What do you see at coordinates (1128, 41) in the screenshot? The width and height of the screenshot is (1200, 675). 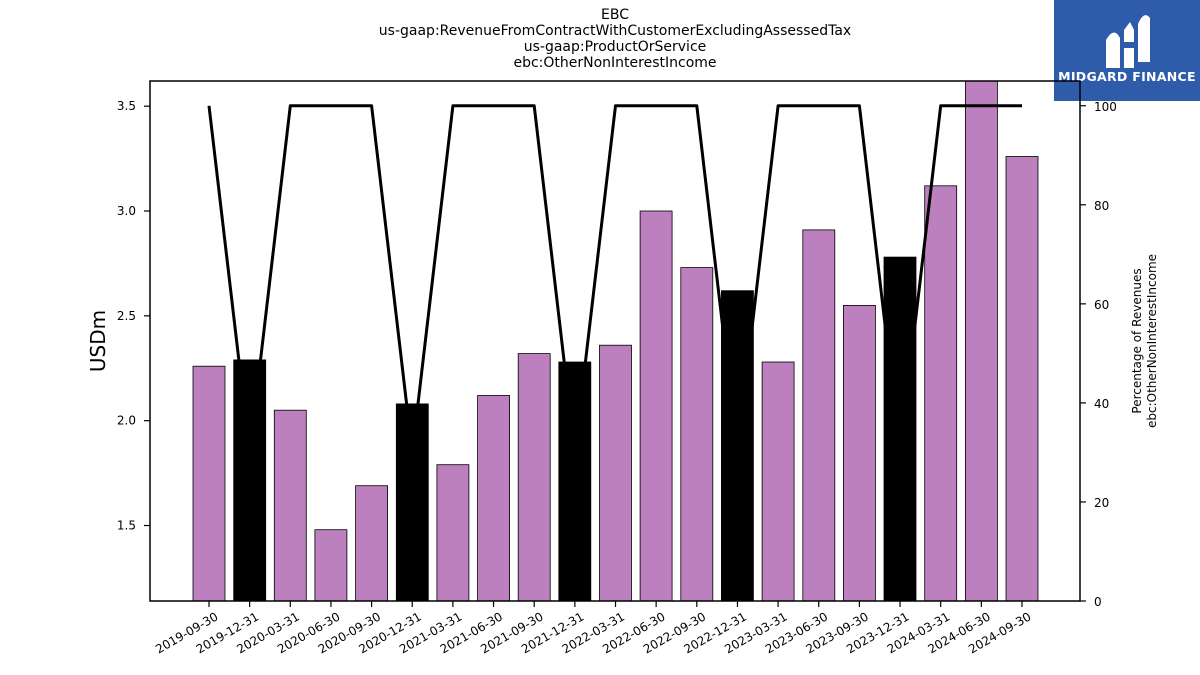 I see `midgard-logo-icon` at bounding box center [1128, 41].